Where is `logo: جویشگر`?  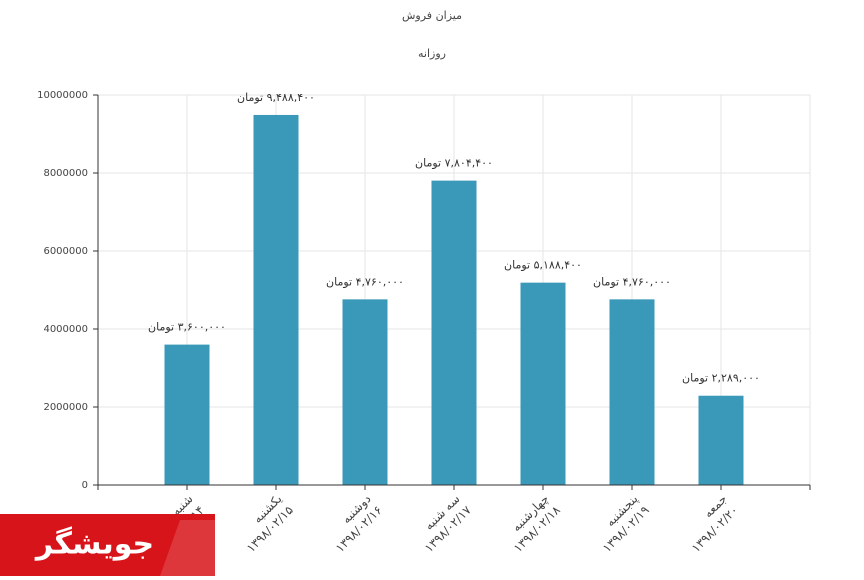 logo: جویشگر is located at coordinates (107, 545).